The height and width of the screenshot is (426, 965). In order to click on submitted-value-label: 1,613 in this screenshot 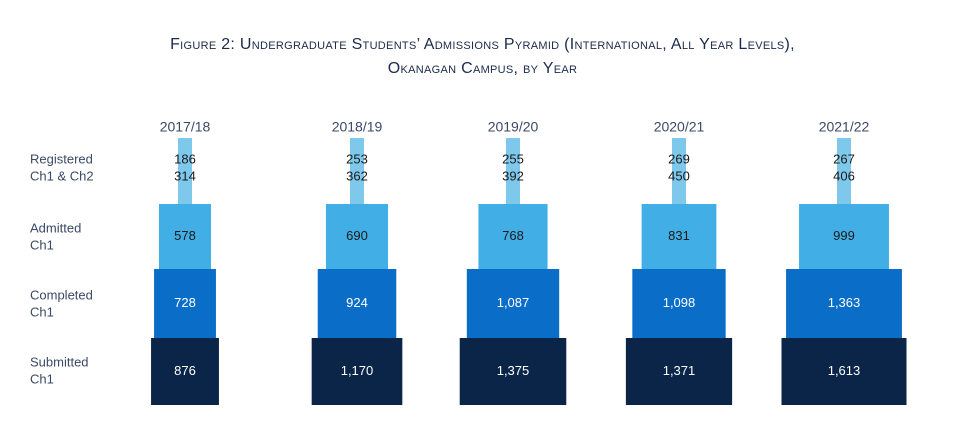, I will do `click(844, 370)`.